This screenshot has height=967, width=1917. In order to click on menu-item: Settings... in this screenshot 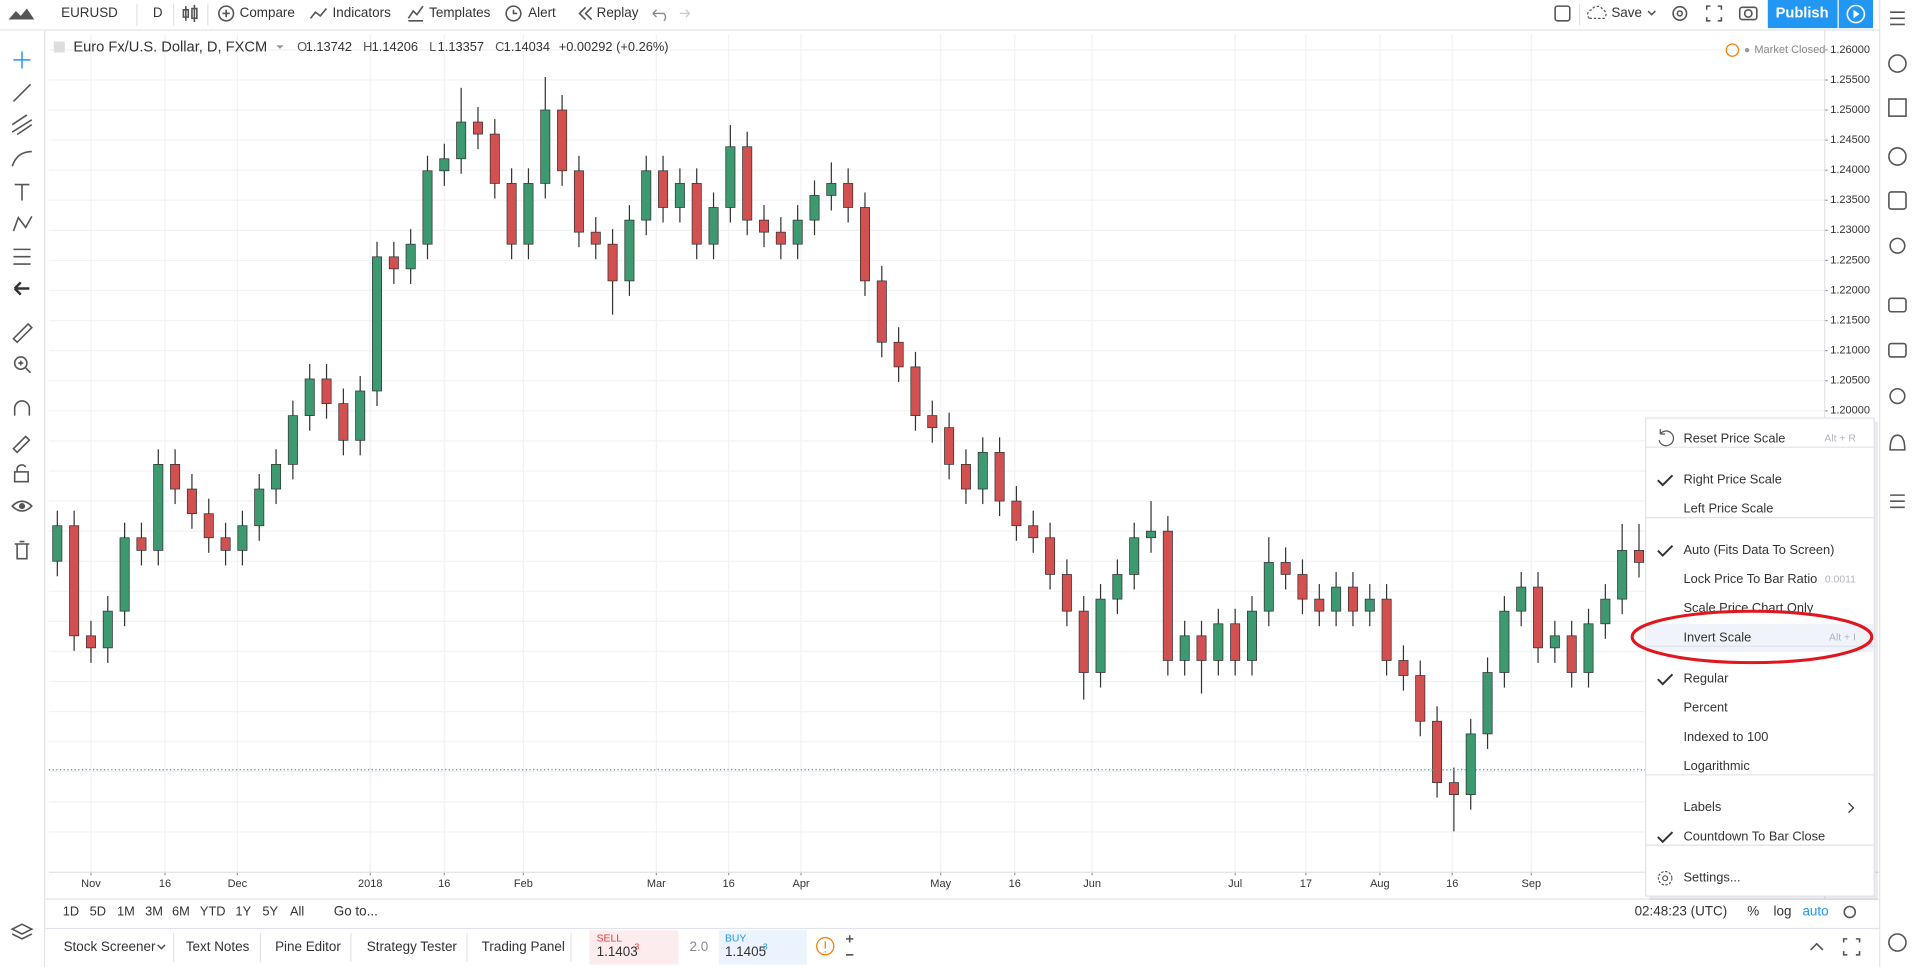, I will do `click(1711, 877)`.